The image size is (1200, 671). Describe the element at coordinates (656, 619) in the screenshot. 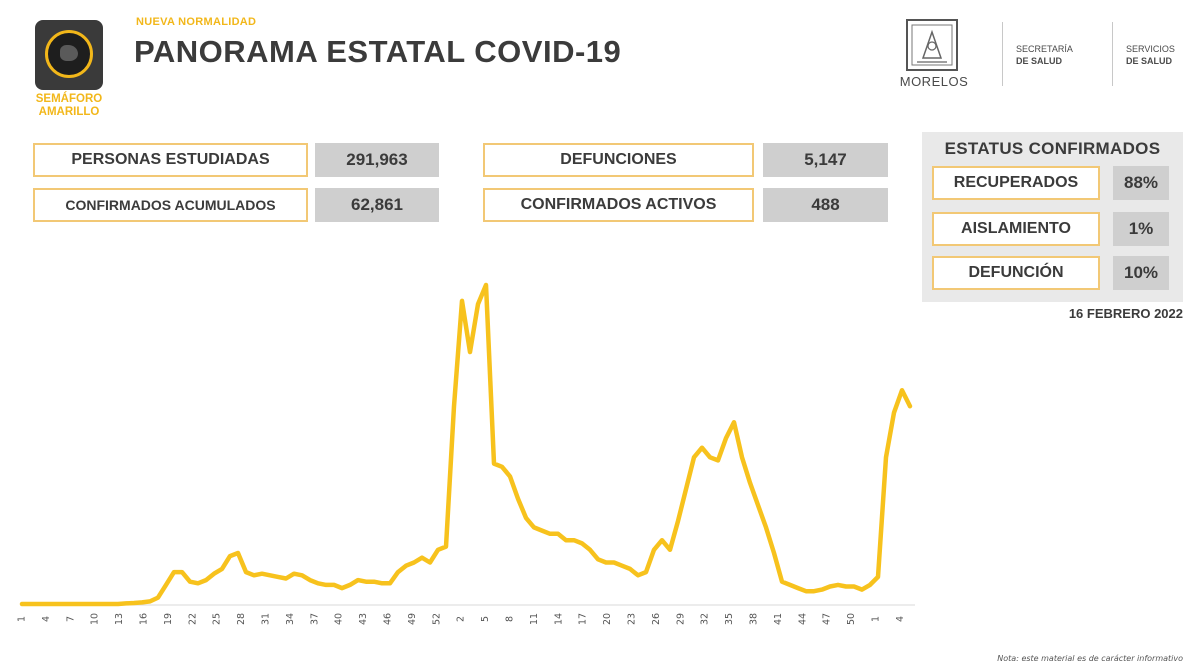

I see `x-tick-label: 26` at that location.